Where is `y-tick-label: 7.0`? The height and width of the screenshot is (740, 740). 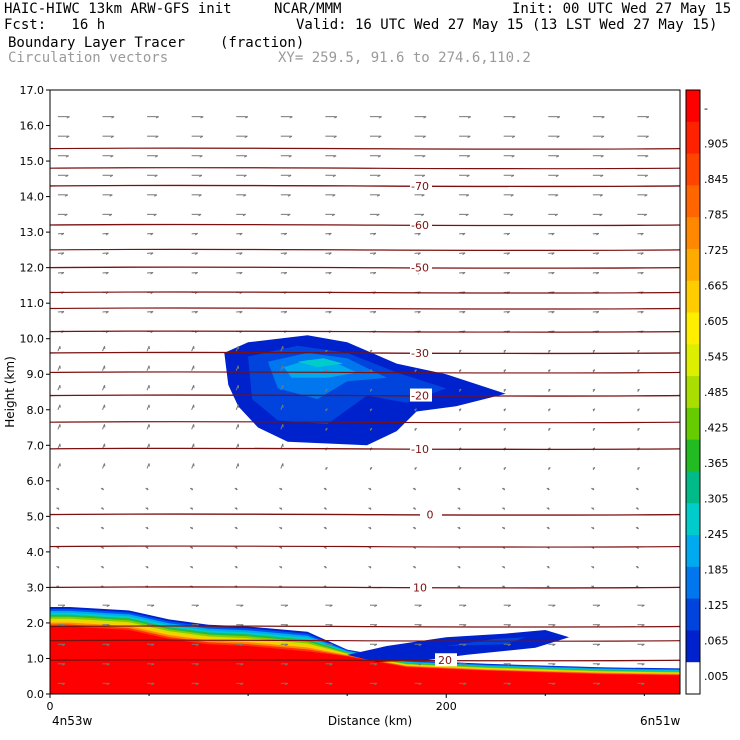 y-tick-label: 7.0 is located at coordinates (36, 445).